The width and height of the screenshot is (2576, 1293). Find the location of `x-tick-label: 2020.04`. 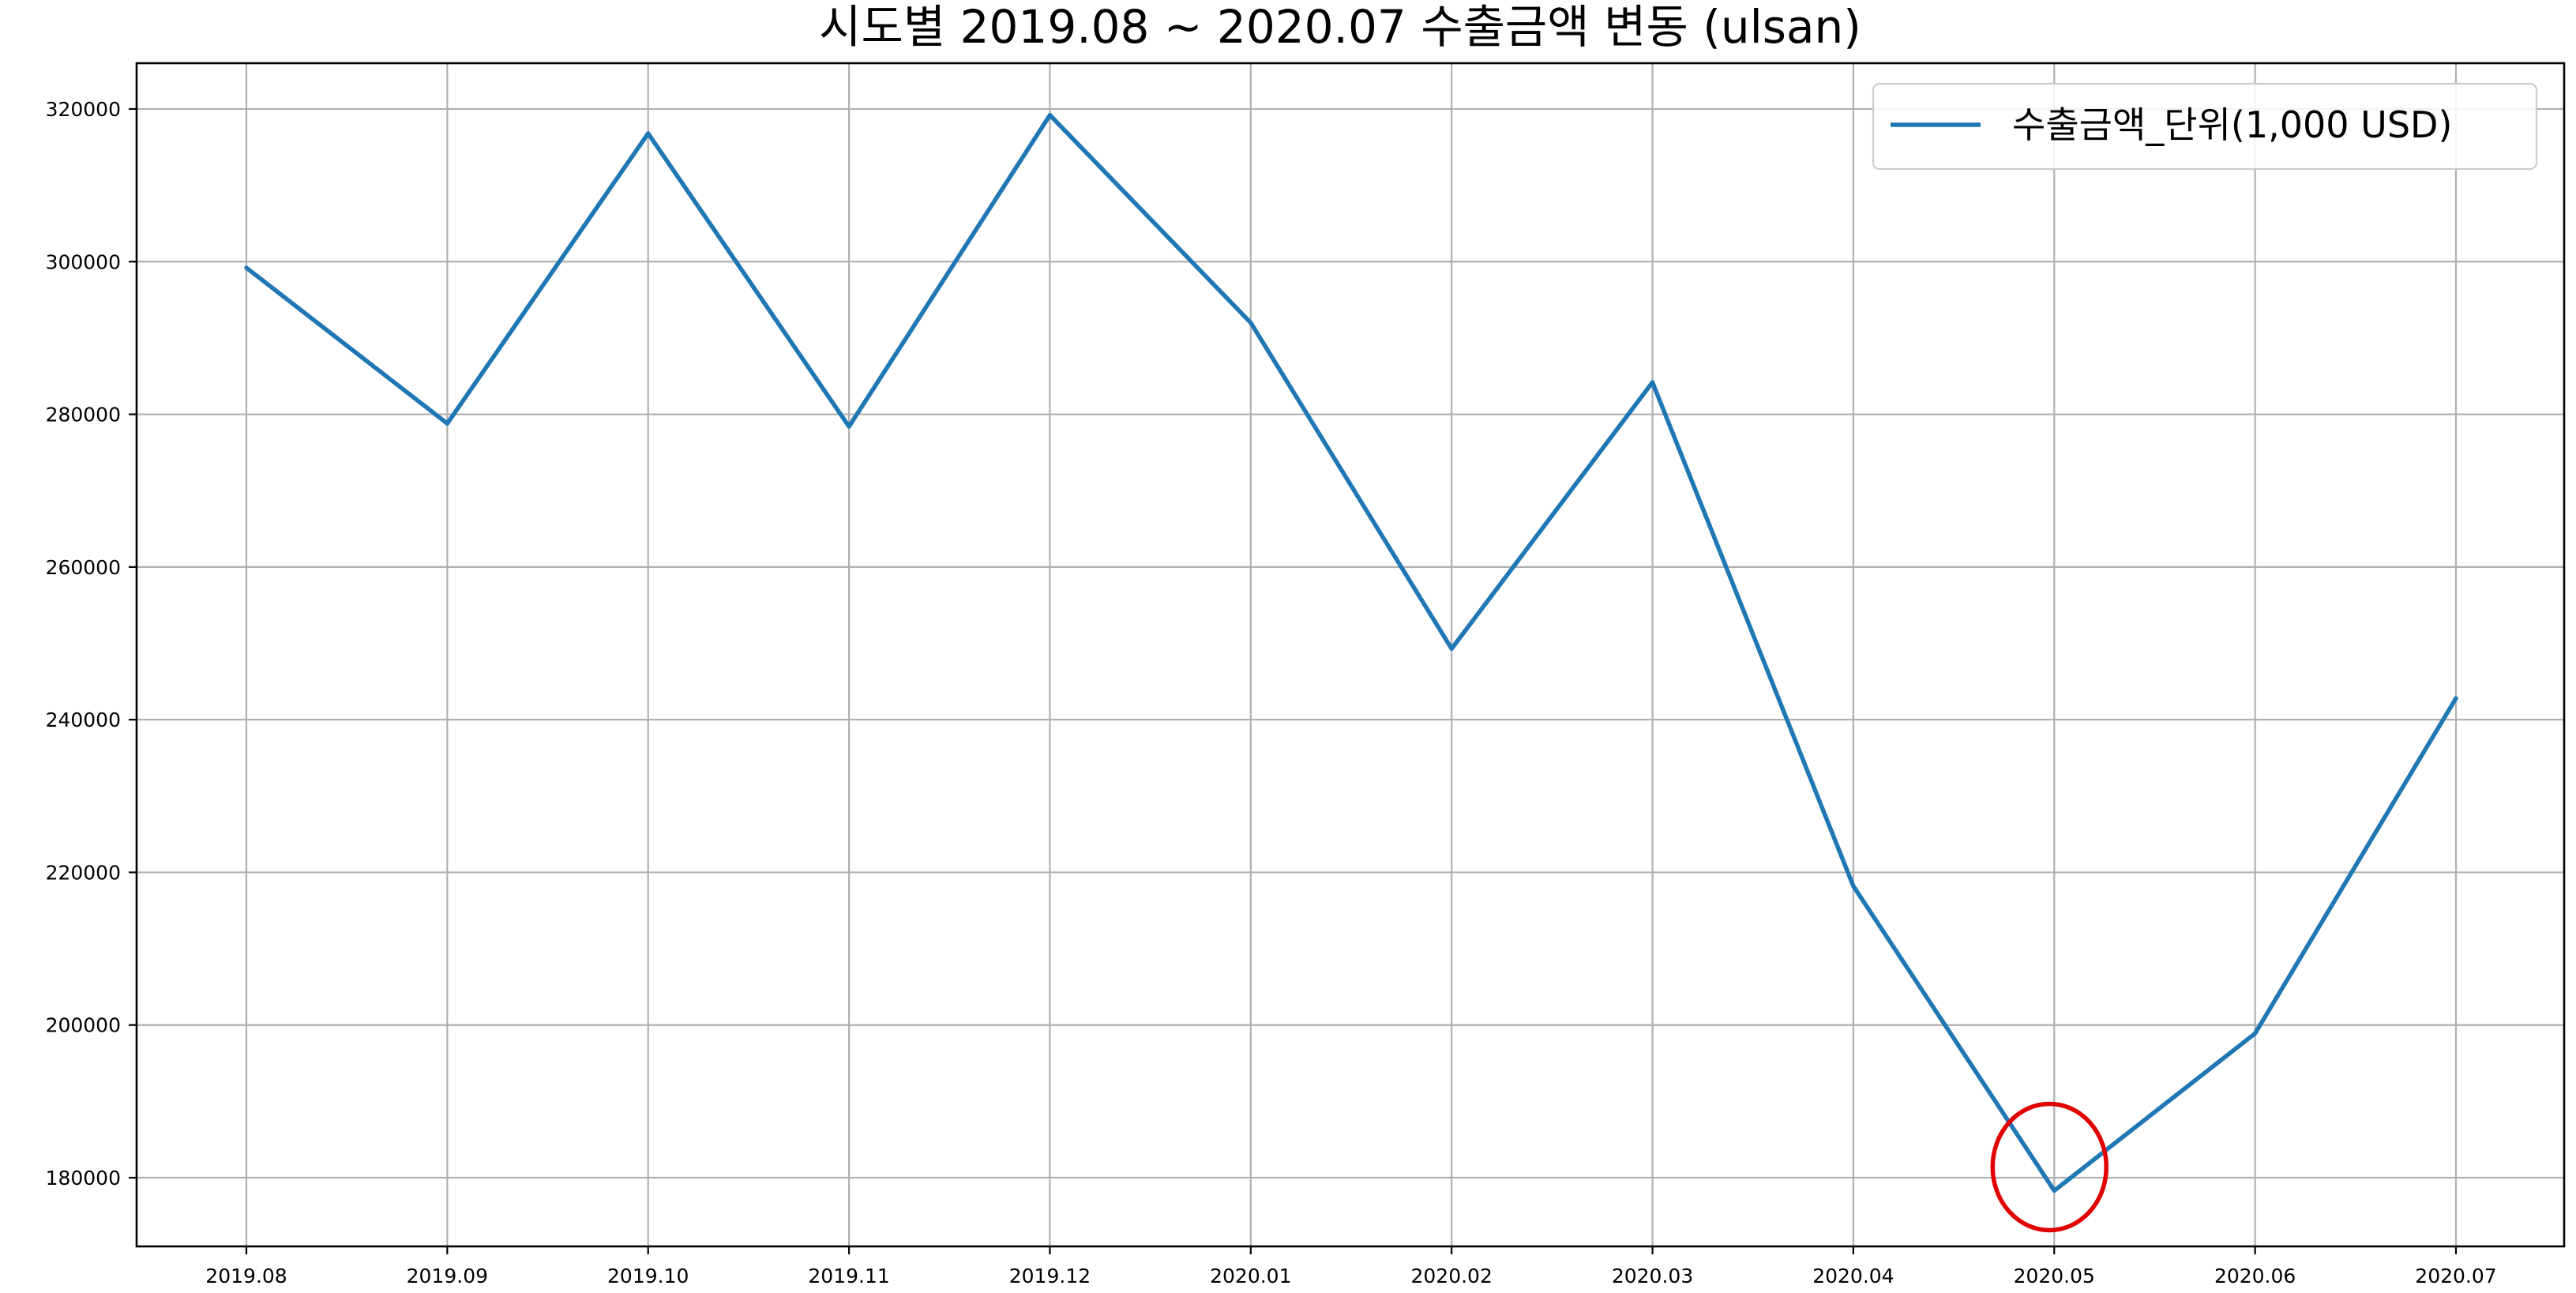

x-tick-label: 2020.04 is located at coordinates (1853, 1276).